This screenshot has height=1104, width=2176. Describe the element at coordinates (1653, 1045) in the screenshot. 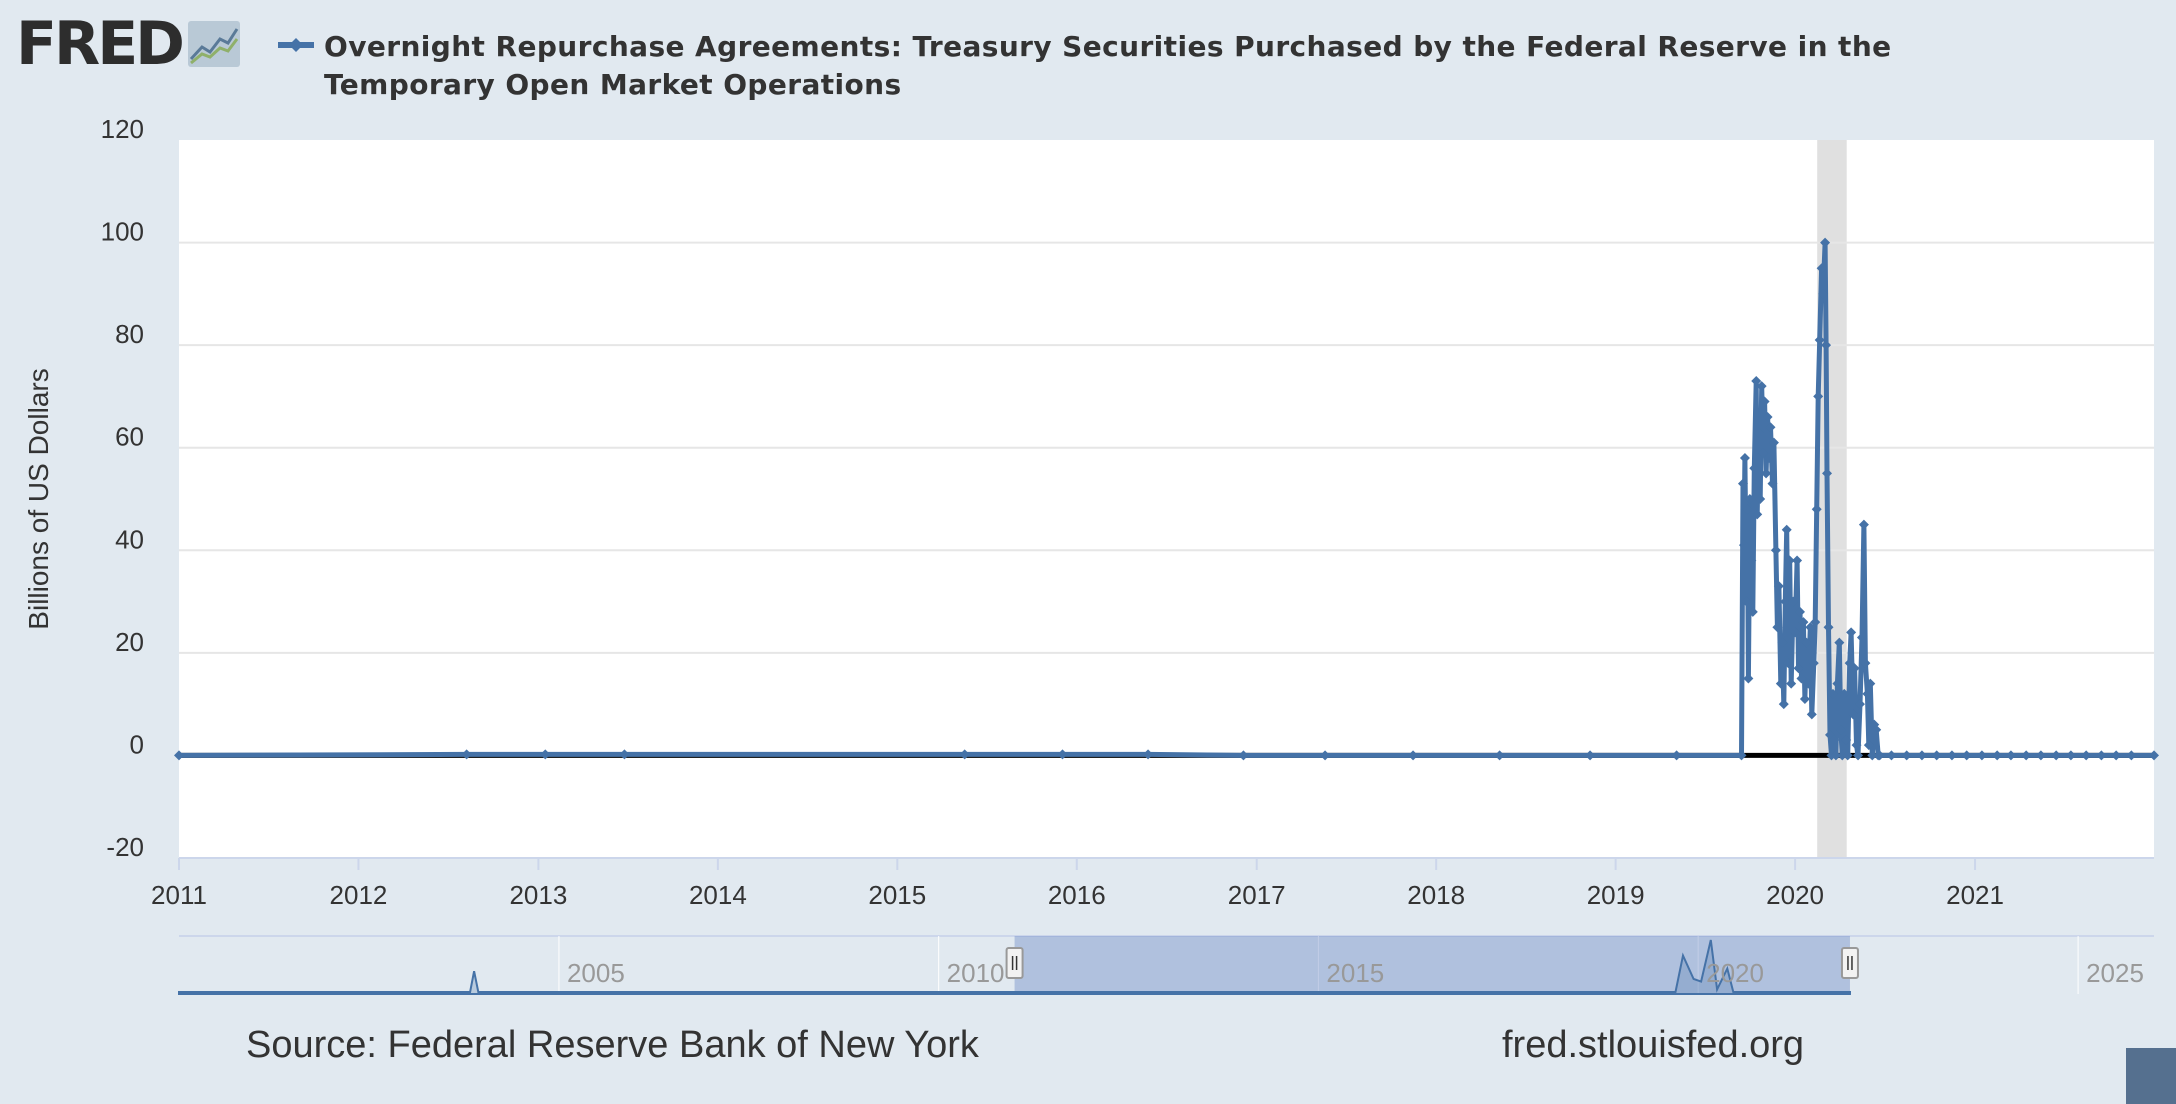

I see `fred-url-link: fred.stlouisfed.org` at that location.